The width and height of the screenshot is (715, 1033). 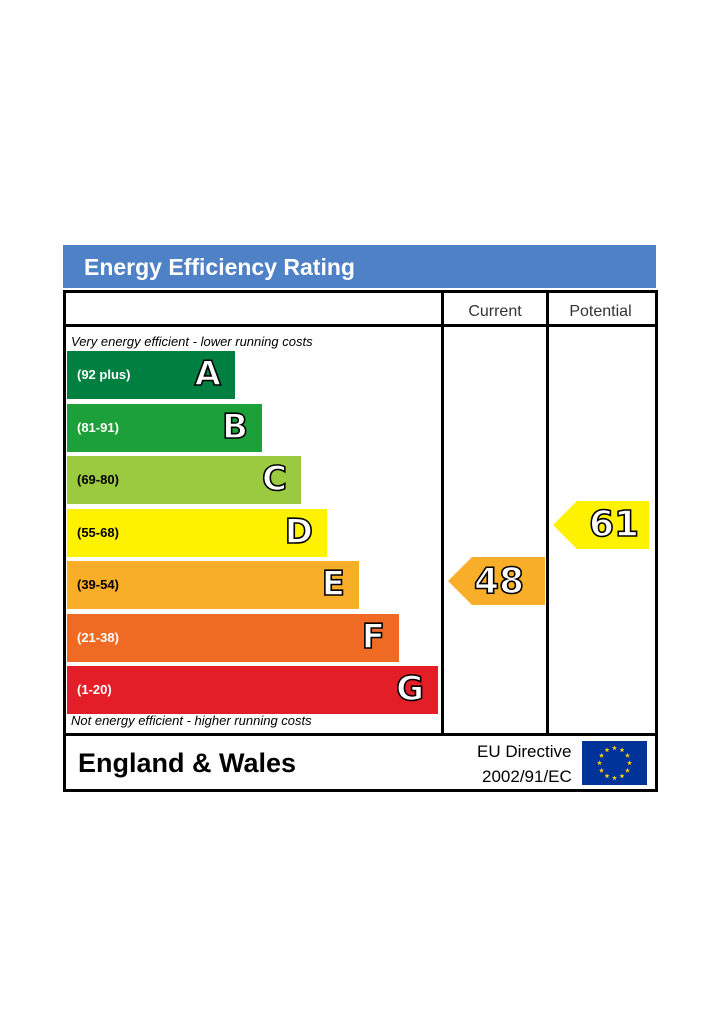 What do you see at coordinates (98, 427) in the screenshot?
I see `band-b-range: (81-91)` at bounding box center [98, 427].